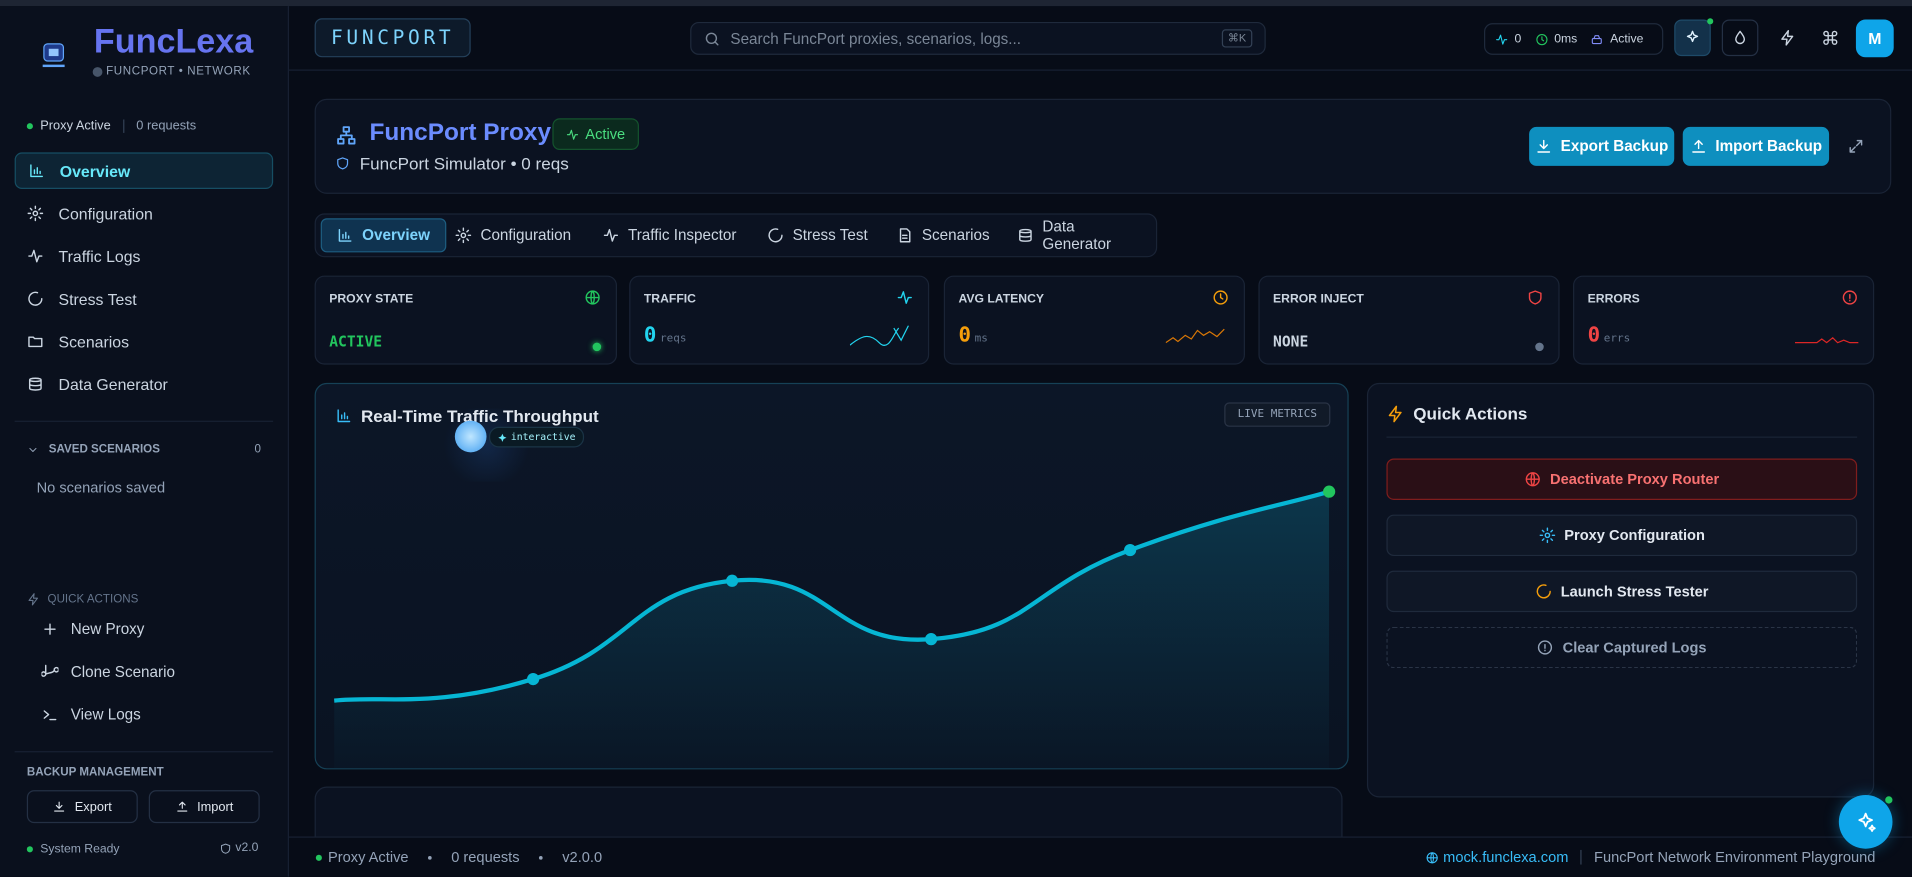 The image size is (1912, 877). What do you see at coordinates (830, 235) in the screenshot?
I see `tab-label: Stress Test` at bounding box center [830, 235].